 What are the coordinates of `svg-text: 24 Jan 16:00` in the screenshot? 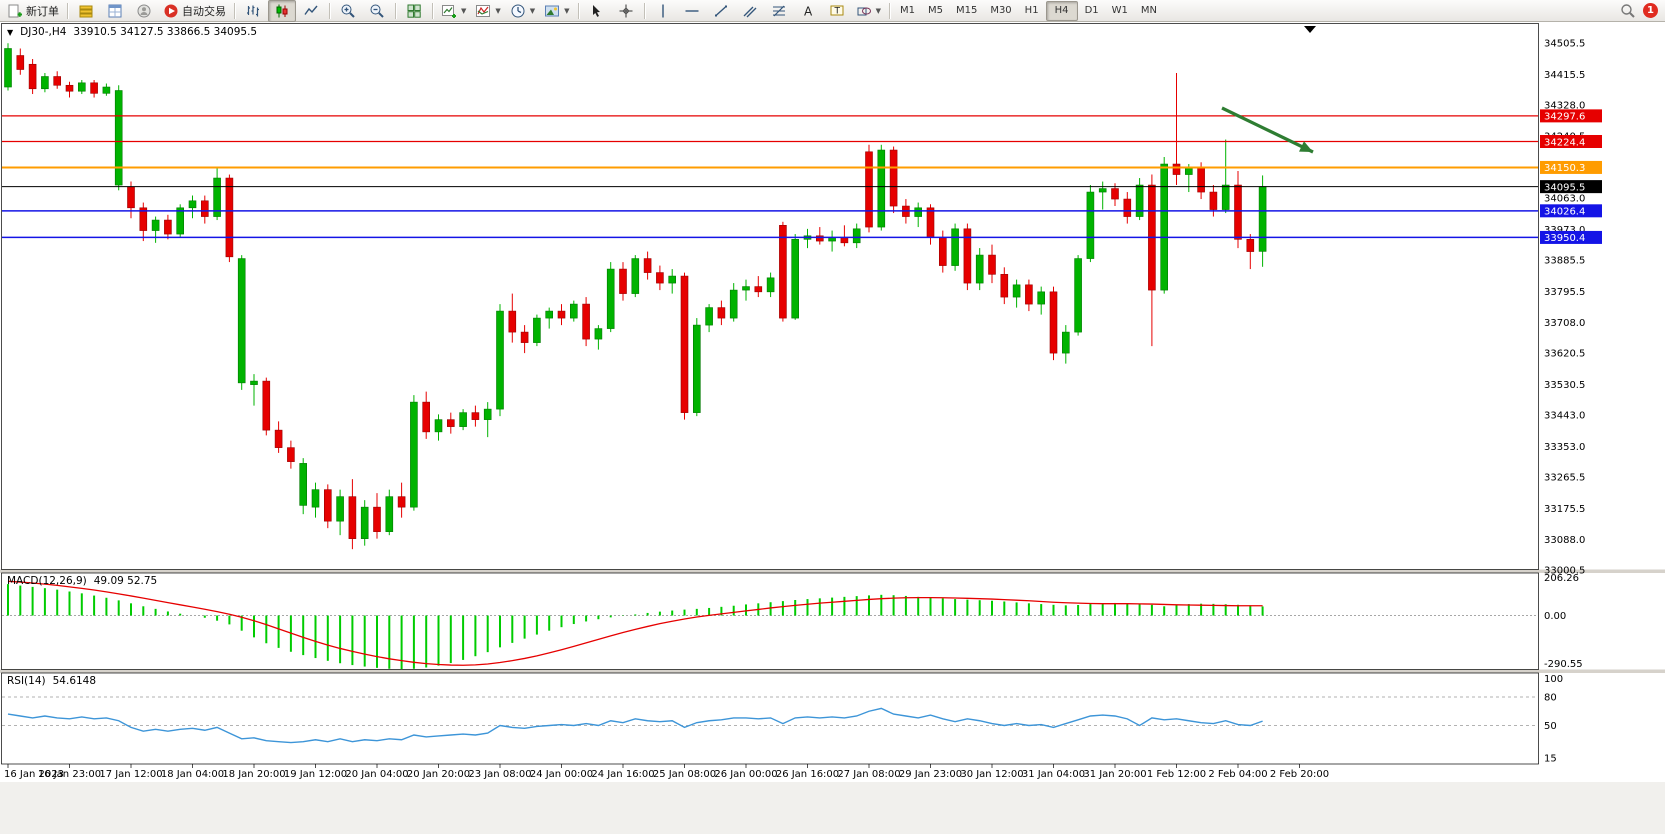 It's located at (622, 774).